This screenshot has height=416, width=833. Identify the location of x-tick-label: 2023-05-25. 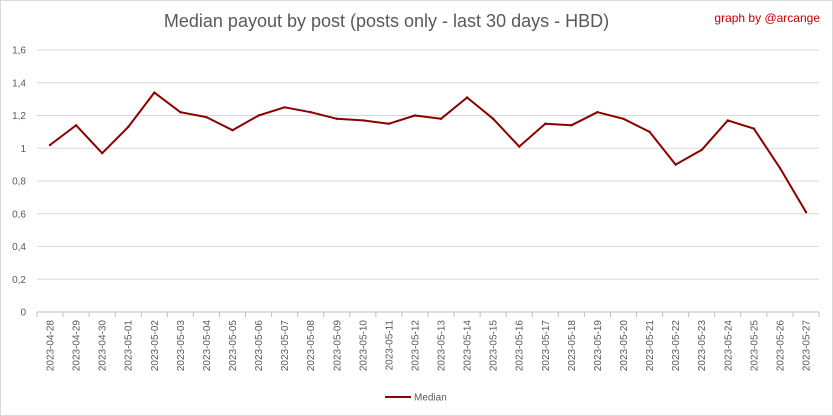
(754, 346).